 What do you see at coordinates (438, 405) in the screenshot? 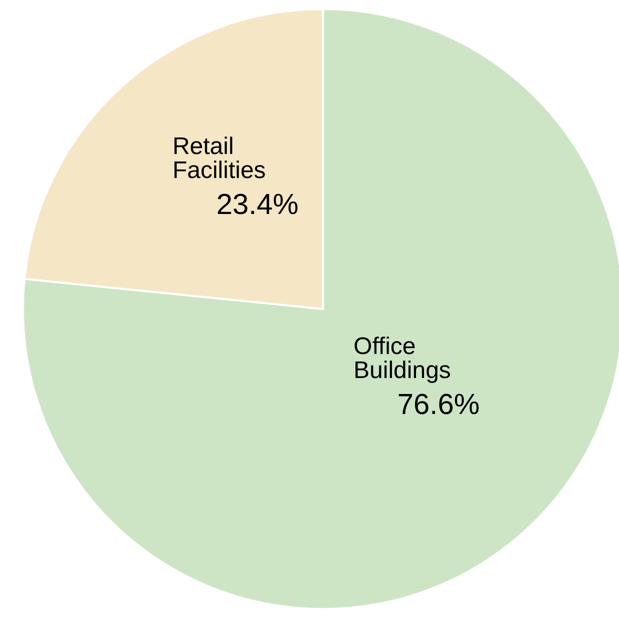
I see `data-label: 76.6%` at bounding box center [438, 405].